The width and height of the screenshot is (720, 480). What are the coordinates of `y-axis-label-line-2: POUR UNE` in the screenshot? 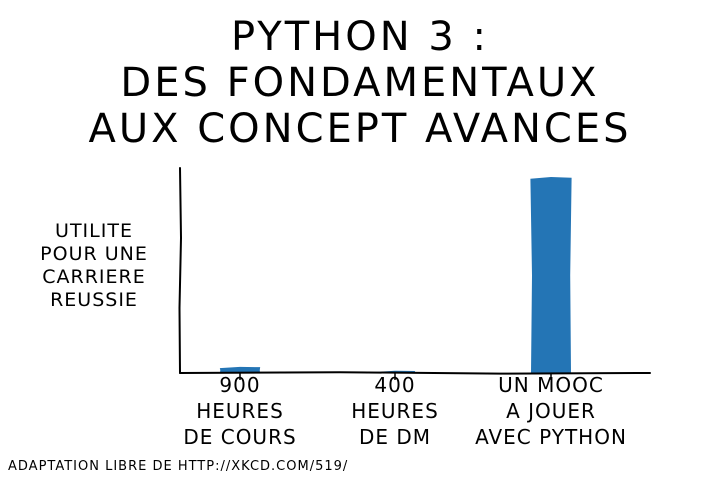 It's located at (94, 254).